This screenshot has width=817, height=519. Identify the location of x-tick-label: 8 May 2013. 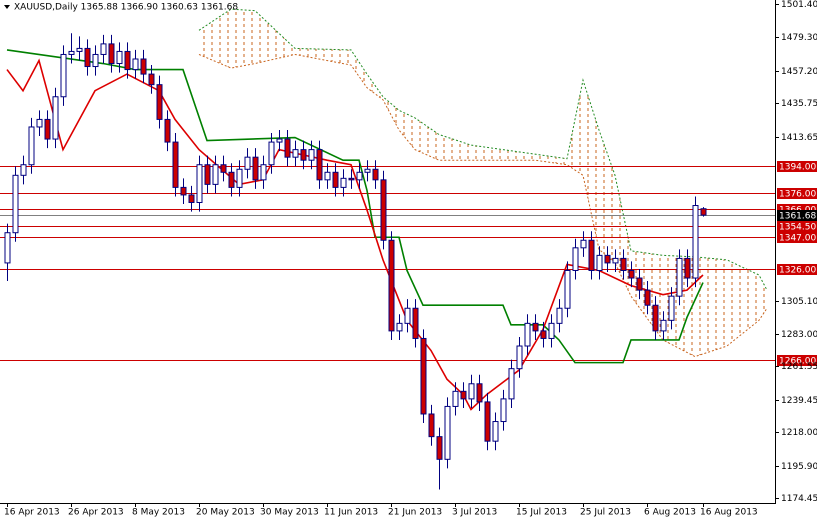
(158, 513).